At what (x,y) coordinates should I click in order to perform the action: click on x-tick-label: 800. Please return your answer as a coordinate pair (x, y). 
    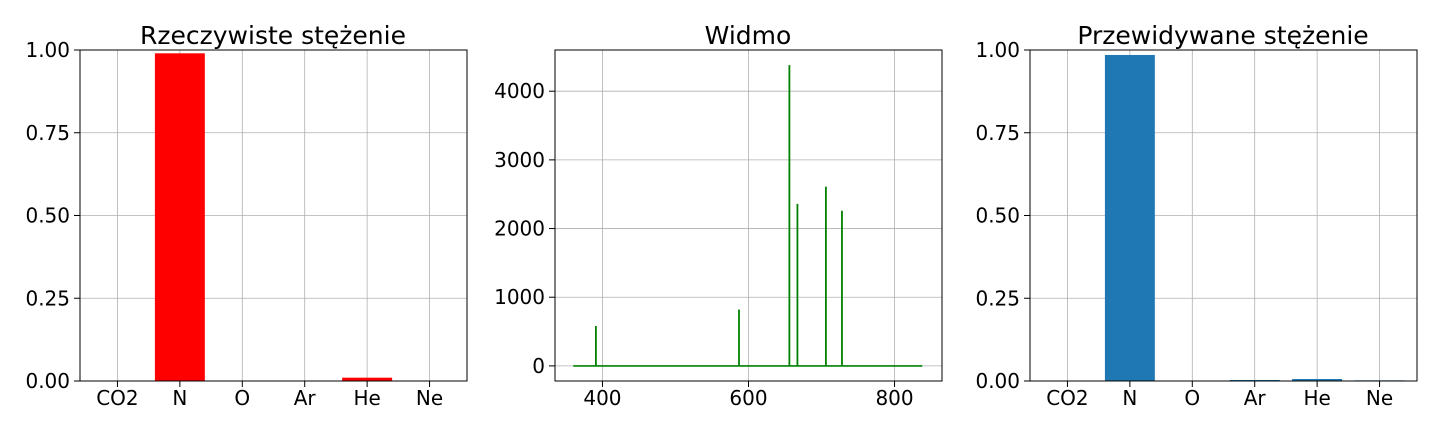
    Looking at the image, I should click on (894, 398).